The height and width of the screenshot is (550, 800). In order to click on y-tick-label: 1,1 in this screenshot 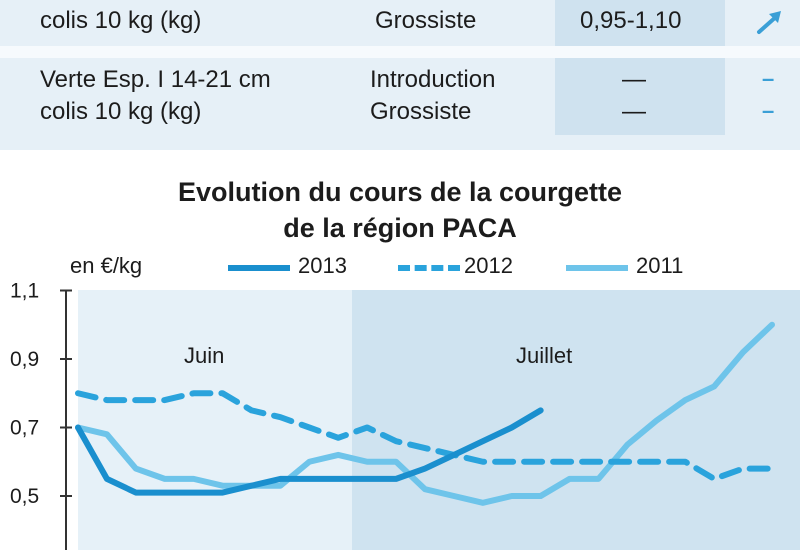, I will do `click(24, 291)`.